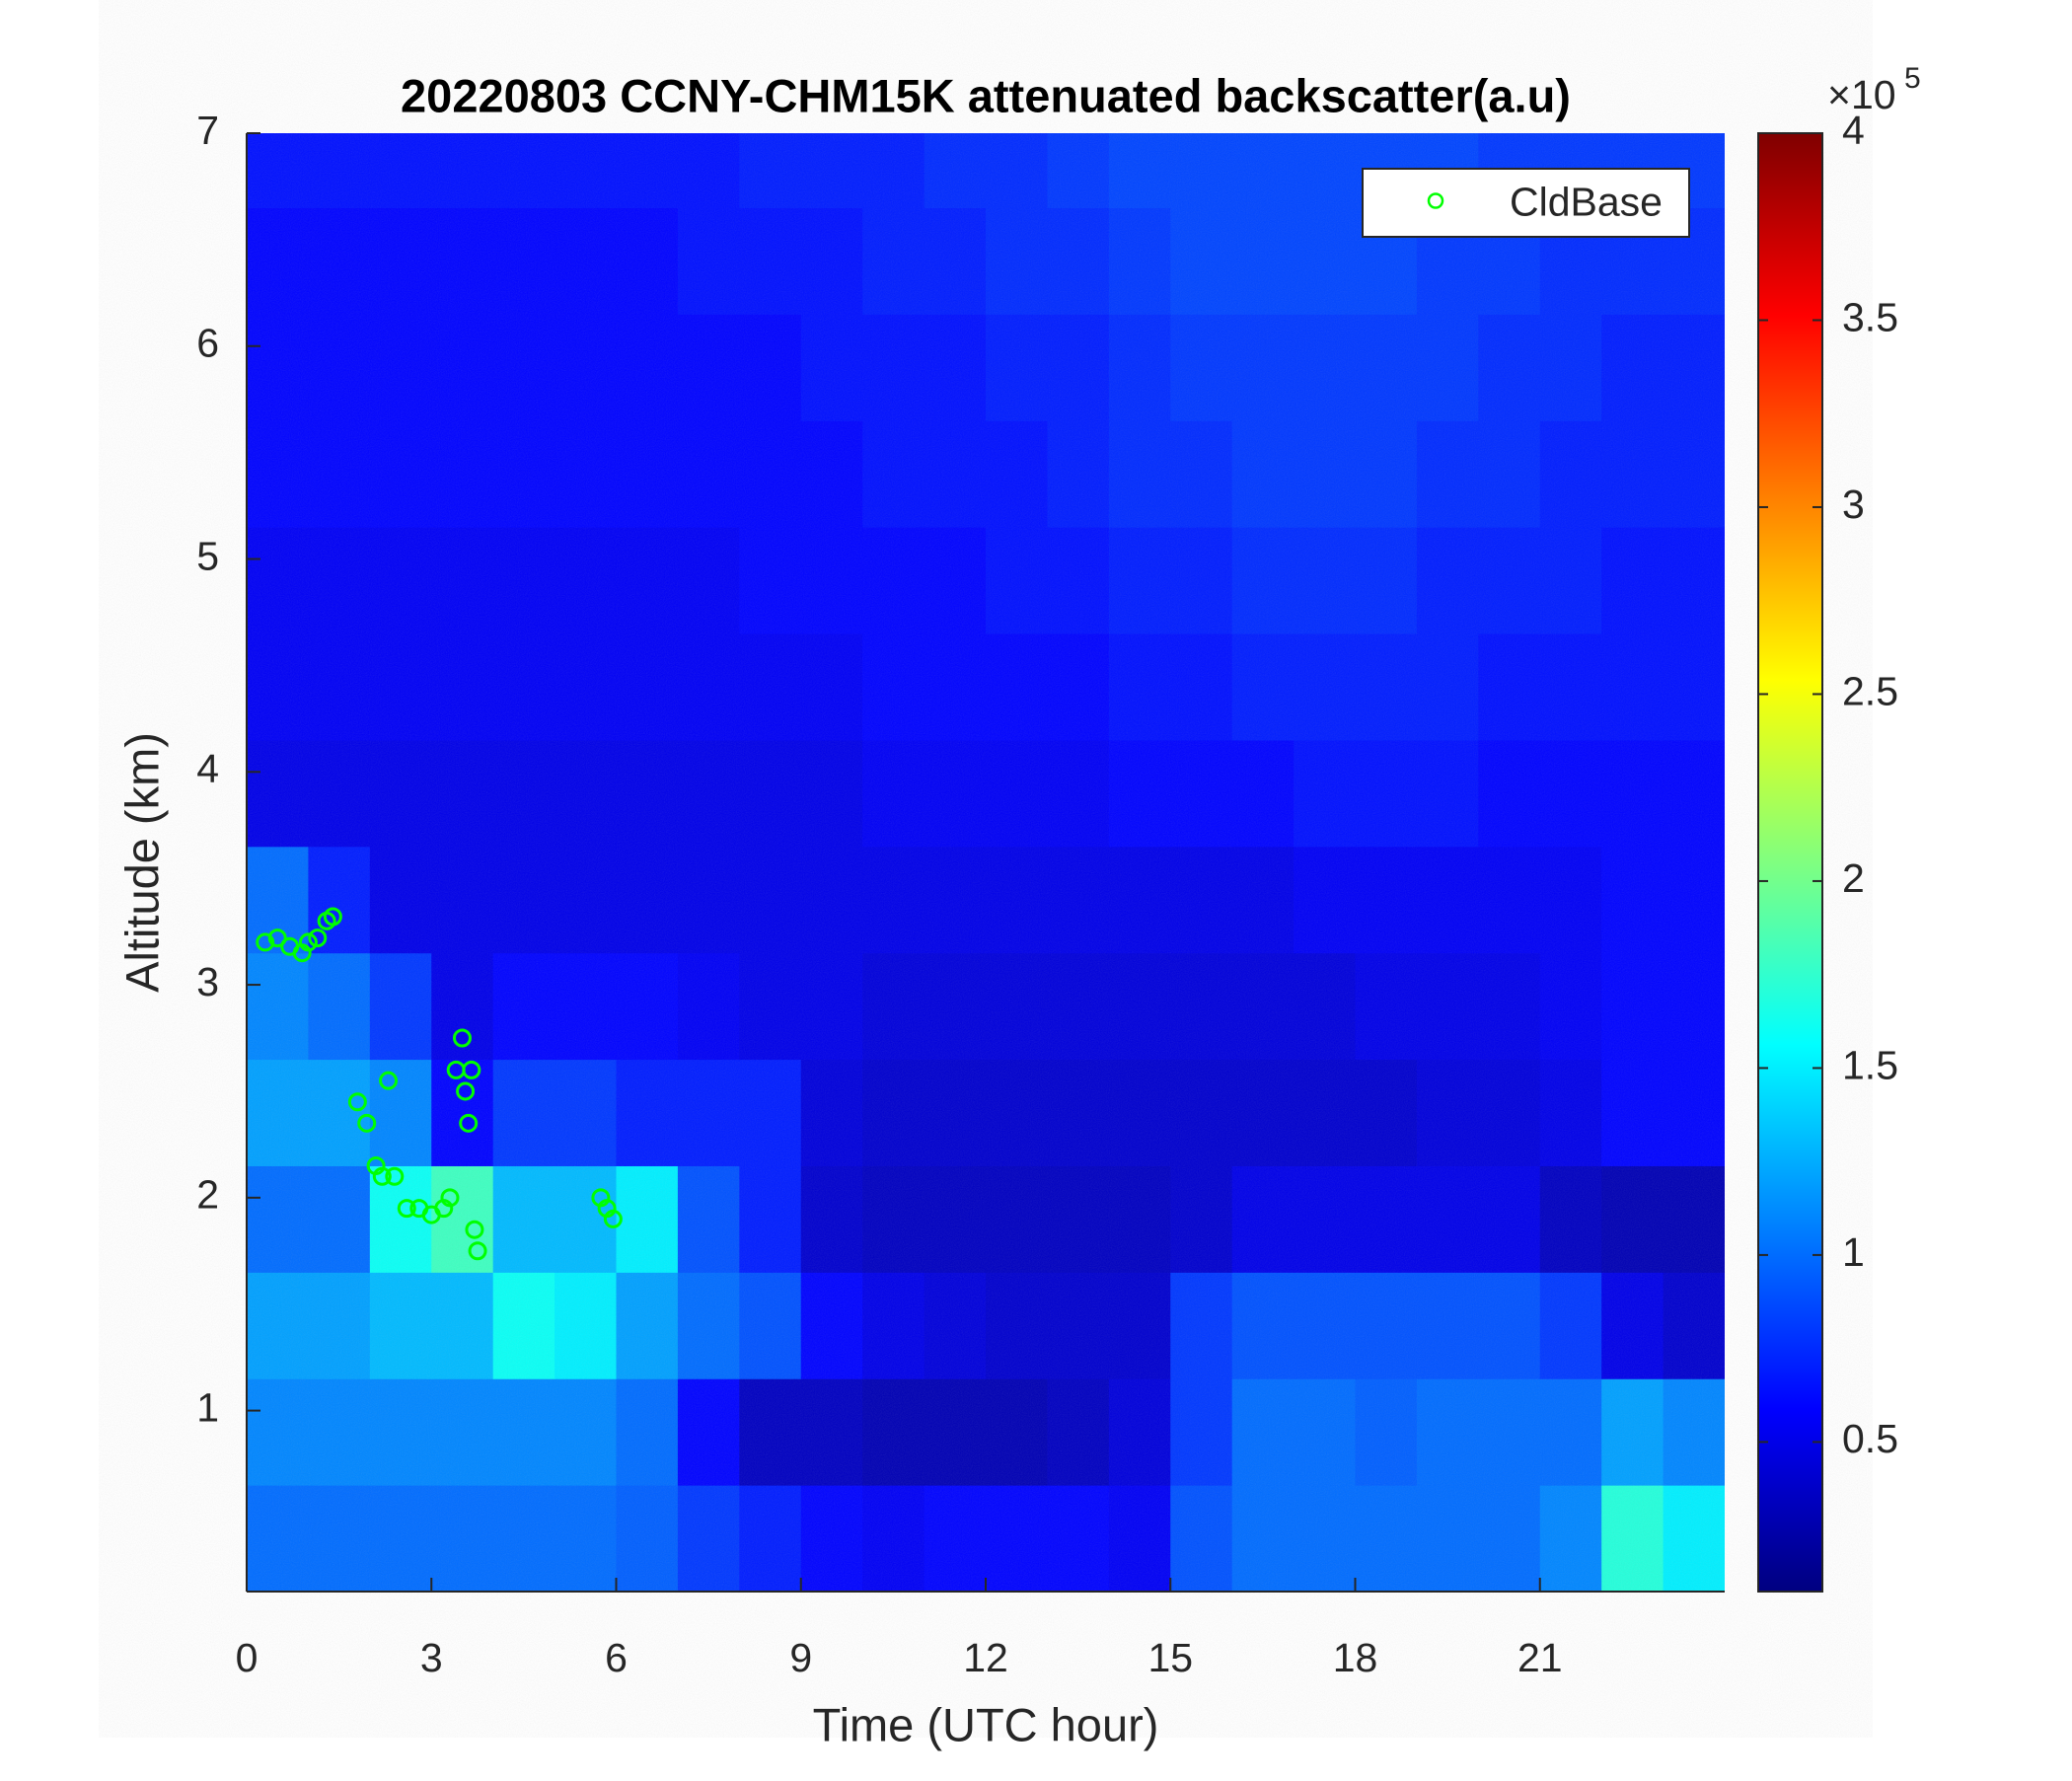 The image size is (2072, 1781). I want to click on colorbar-tick-label: 3.5, so click(1870, 317).